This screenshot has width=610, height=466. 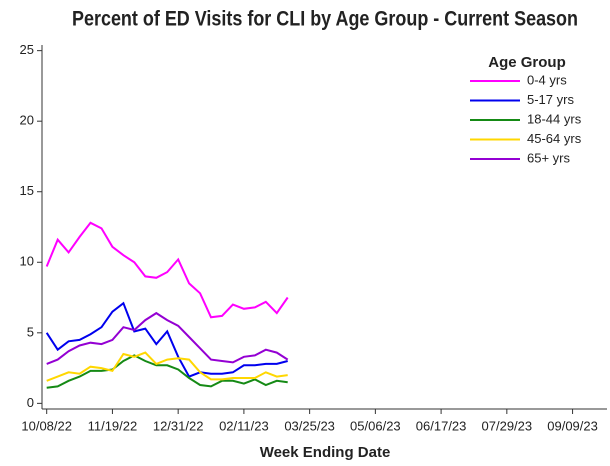 I want to click on x-tick-label: 05/06/23, so click(x=375, y=425).